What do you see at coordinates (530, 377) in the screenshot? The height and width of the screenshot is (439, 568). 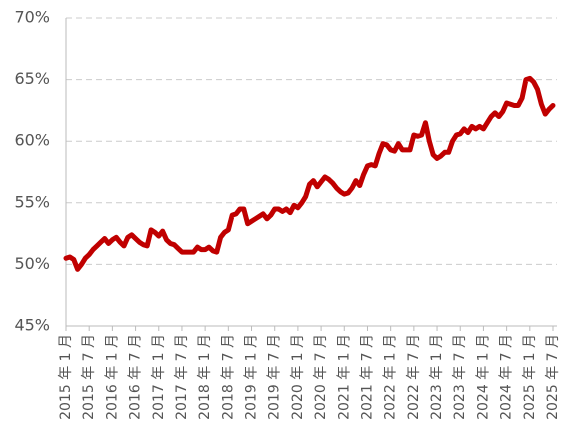 I see `x-tick-label: 2025 年 1 月` at bounding box center [530, 377].